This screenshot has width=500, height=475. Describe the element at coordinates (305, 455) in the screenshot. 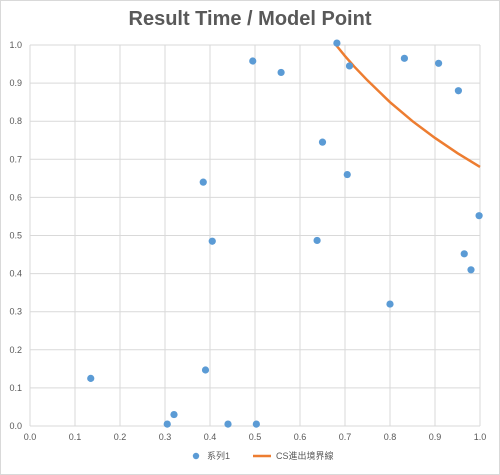

I see `legend-label-boundary: CS進出境界線` at that location.